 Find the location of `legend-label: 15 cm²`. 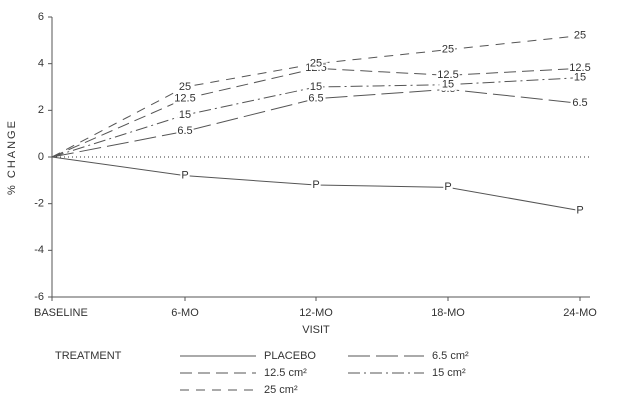

legend-label: 15 cm² is located at coordinates (449, 373).